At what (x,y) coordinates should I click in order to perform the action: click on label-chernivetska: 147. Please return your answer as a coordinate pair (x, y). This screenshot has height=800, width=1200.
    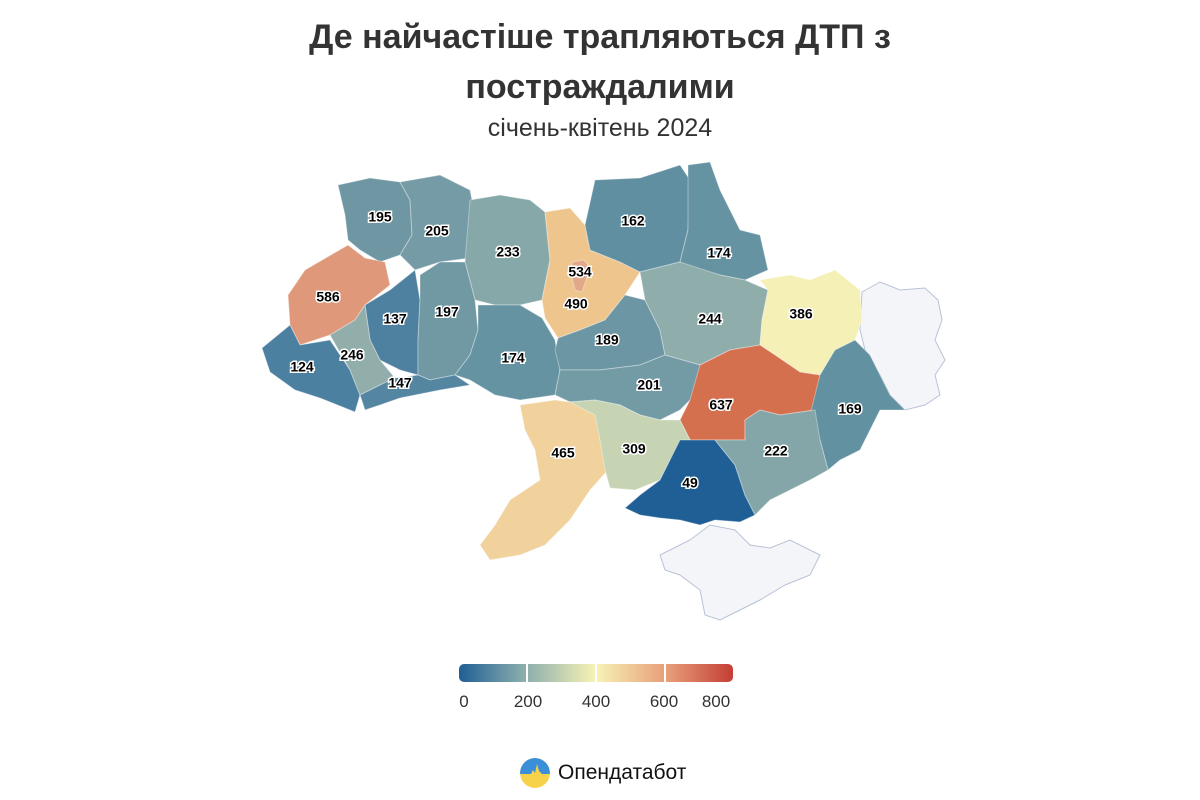
    Looking at the image, I should click on (400, 383).